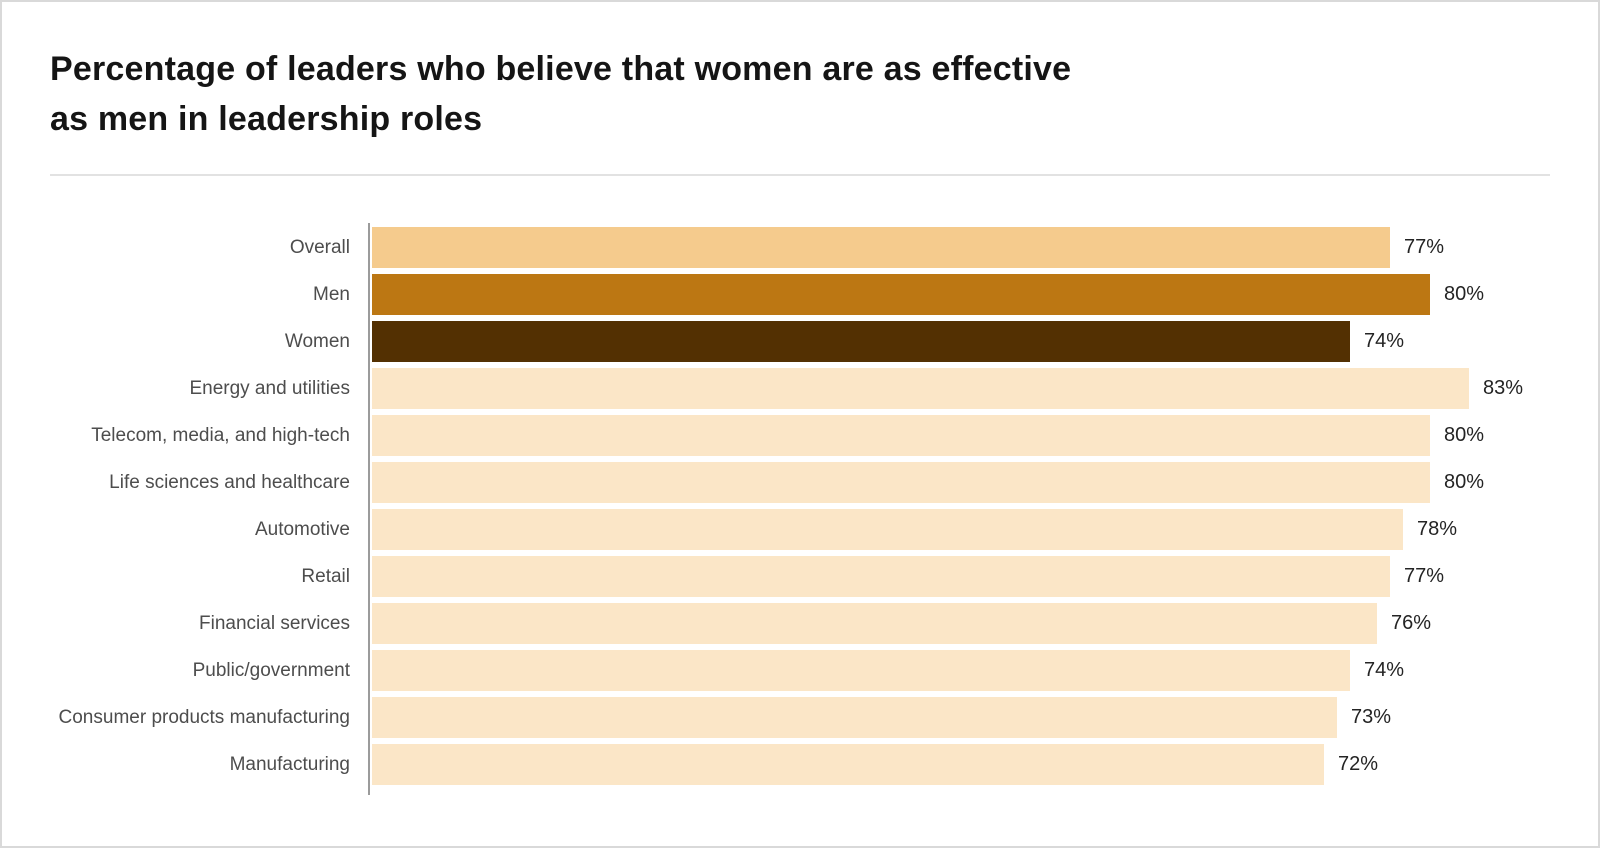  What do you see at coordinates (1371, 717) in the screenshot?
I see `bar-value: 73%` at bounding box center [1371, 717].